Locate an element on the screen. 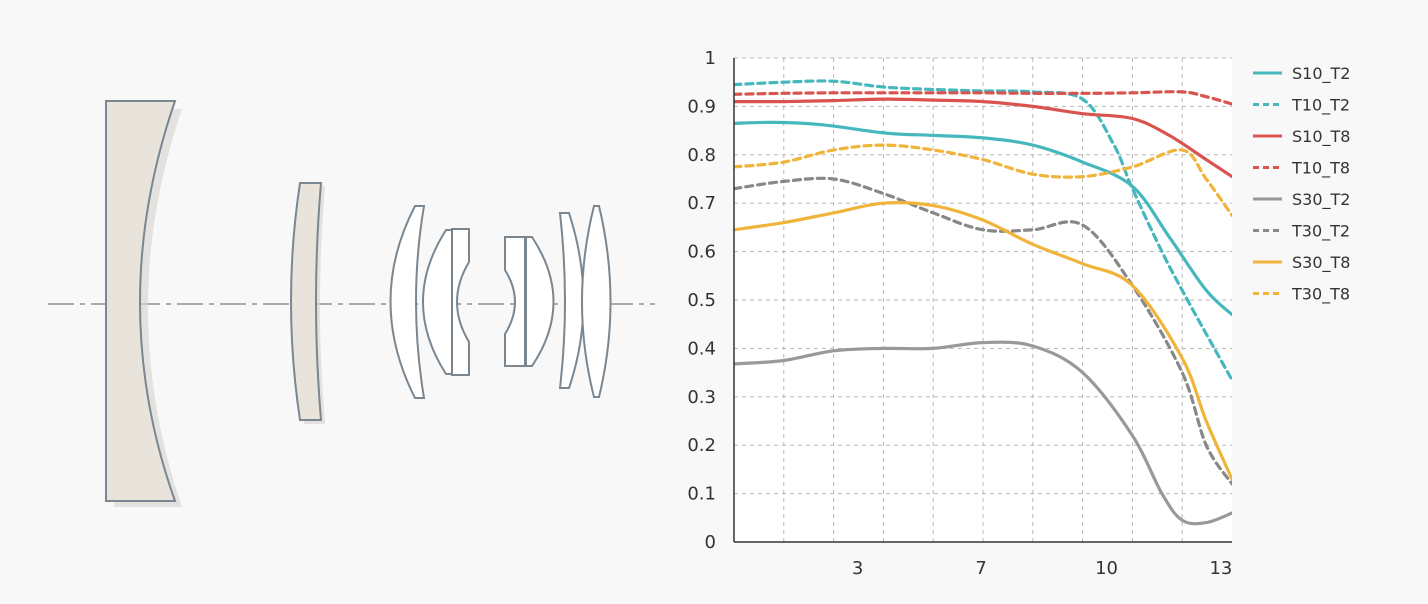 The width and height of the screenshot is (1428, 604). series-line-s10-t8 is located at coordinates (983, 138).